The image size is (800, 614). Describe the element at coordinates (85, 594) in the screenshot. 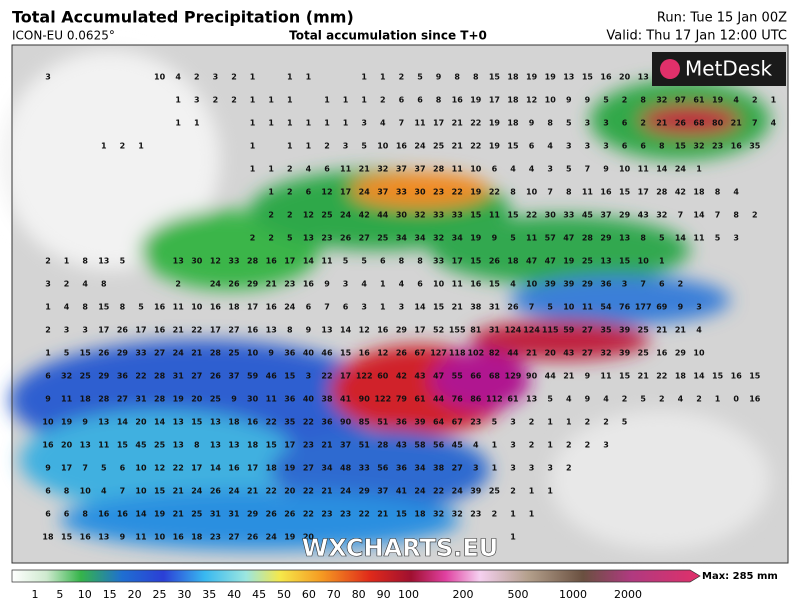

I see `colorbar-label: 10` at that location.